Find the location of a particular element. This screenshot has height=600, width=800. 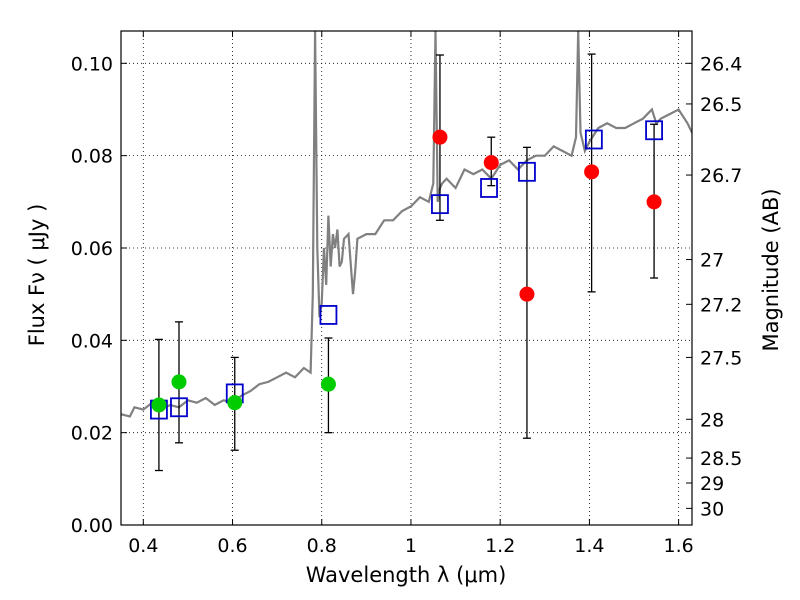

x-tick-label: 0.4 is located at coordinates (143, 546).